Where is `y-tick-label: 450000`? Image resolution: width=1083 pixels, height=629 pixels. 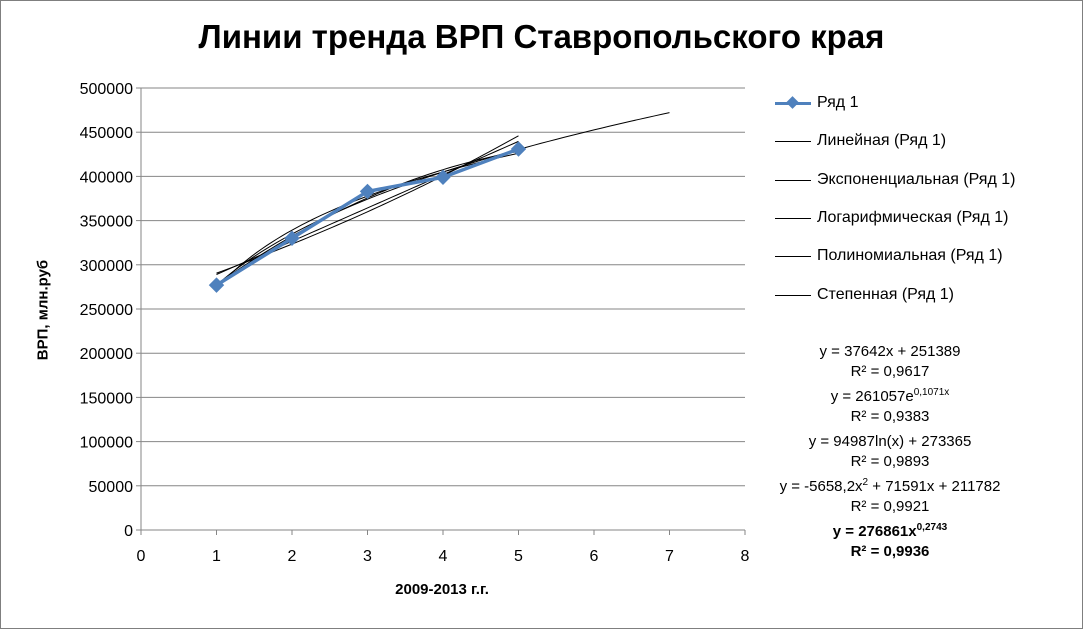 y-tick-label: 450000 is located at coordinates (106, 133).